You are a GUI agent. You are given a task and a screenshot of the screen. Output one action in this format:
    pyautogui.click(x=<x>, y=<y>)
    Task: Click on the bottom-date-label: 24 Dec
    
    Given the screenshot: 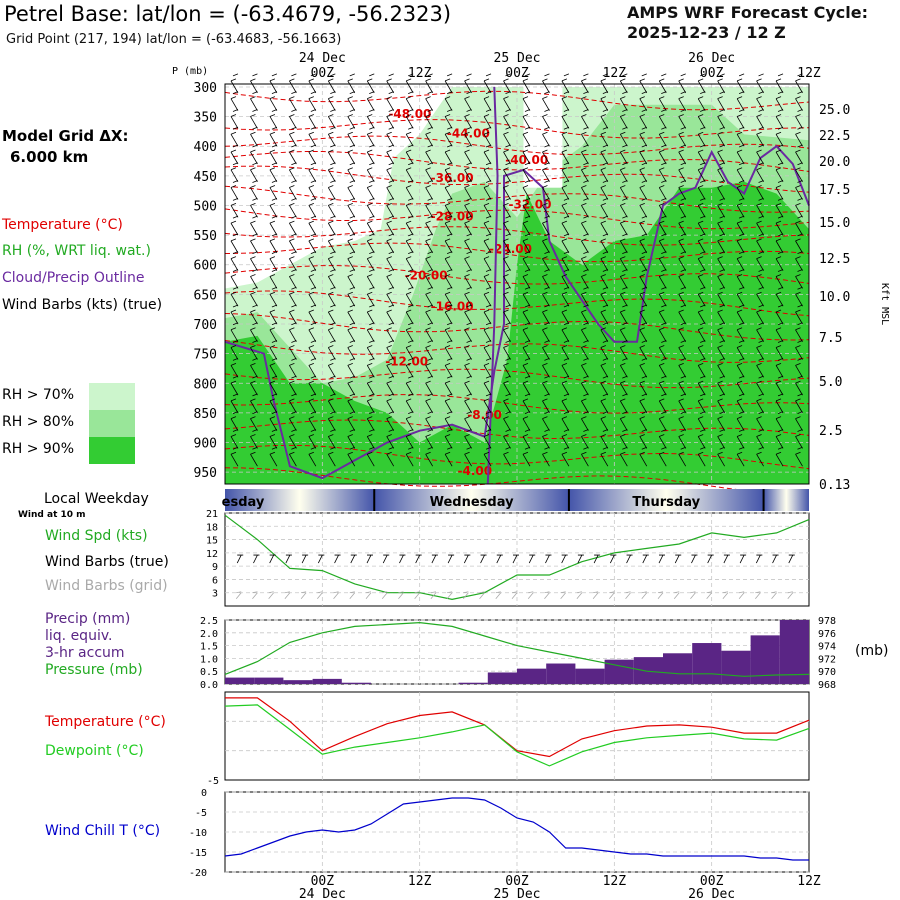 What is the action you would take?
    pyautogui.click(x=322, y=893)
    